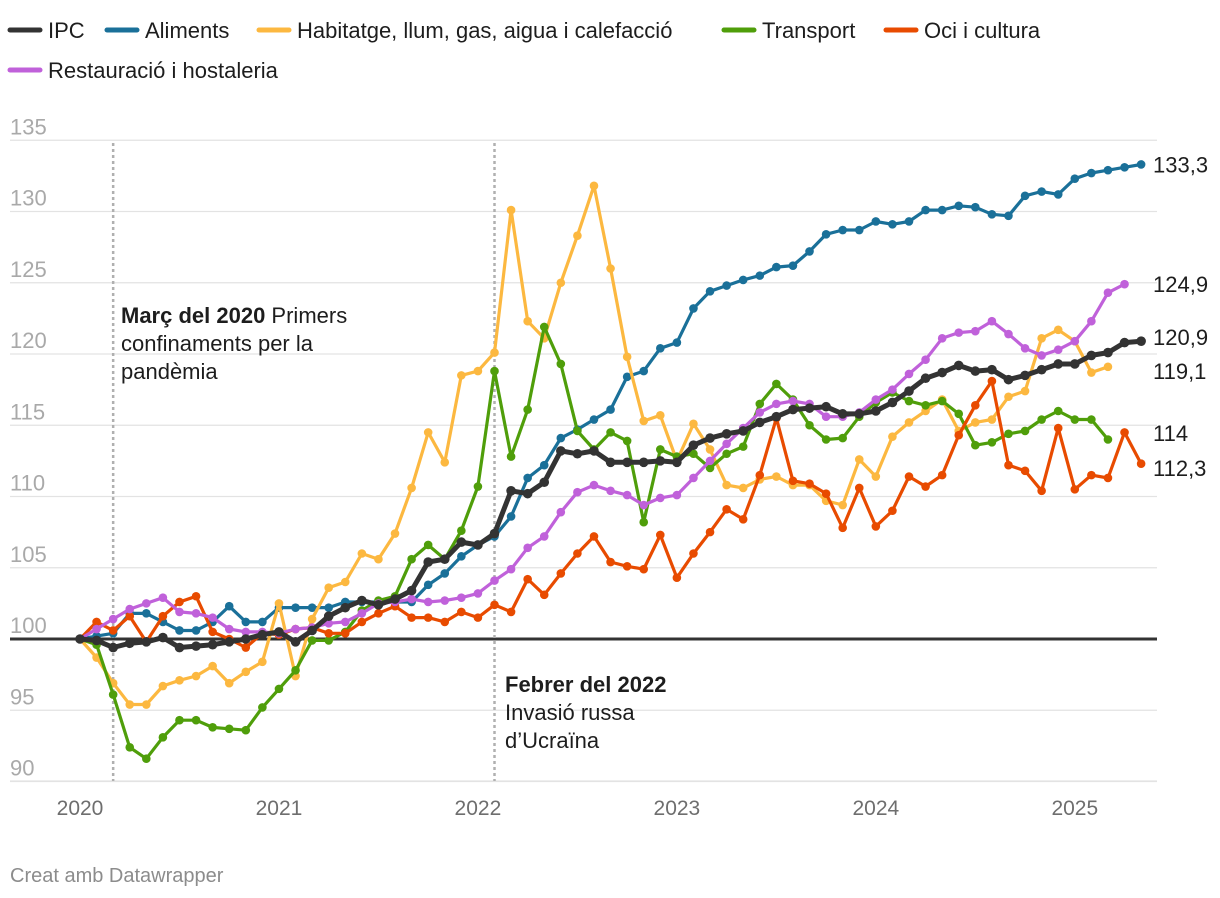  Describe the element at coordinates (585, 684) in the screenshot. I see `annotation-text: Febrer del 2022` at that location.